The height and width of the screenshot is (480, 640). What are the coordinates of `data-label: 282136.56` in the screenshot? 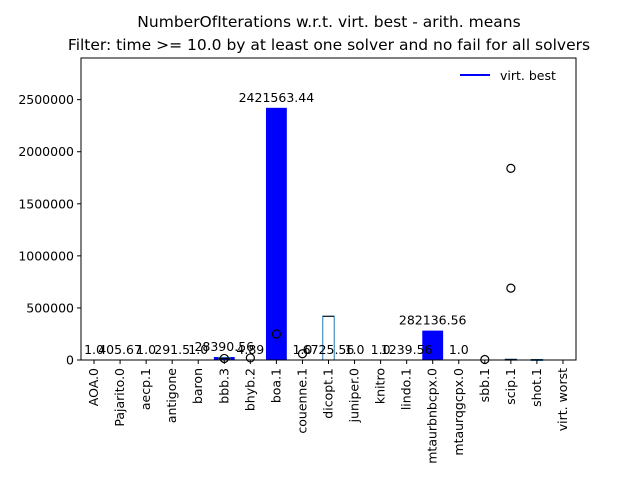 It's located at (433, 320).